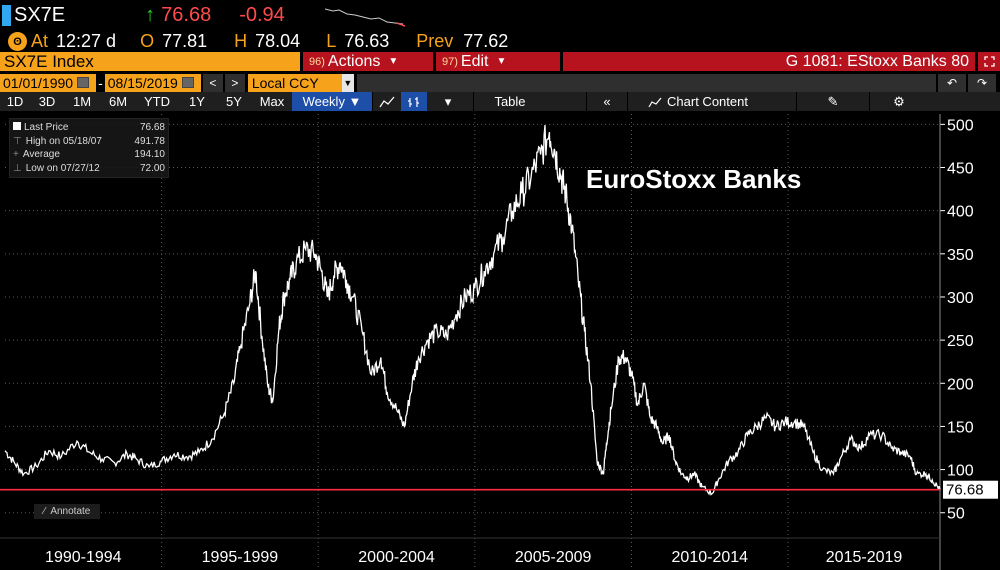  Describe the element at coordinates (6, 15) in the screenshot. I see `security-marker-icon` at that location.